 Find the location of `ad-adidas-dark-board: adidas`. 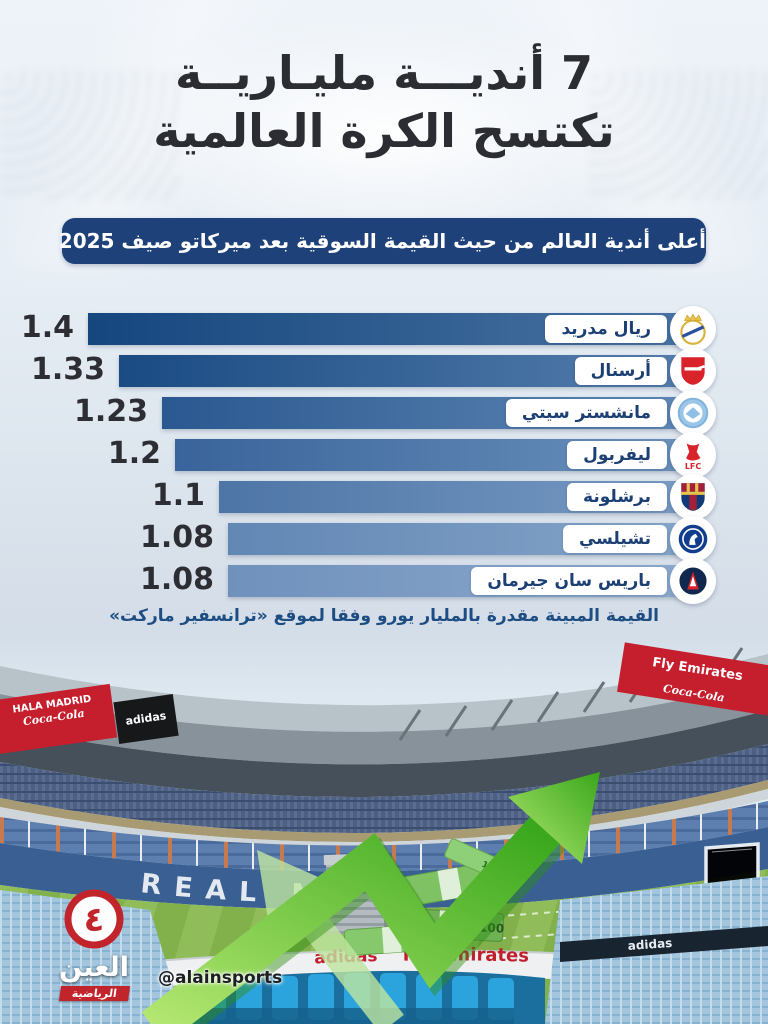

ad-adidas-dark-board: adidas is located at coordinates (650, 944).